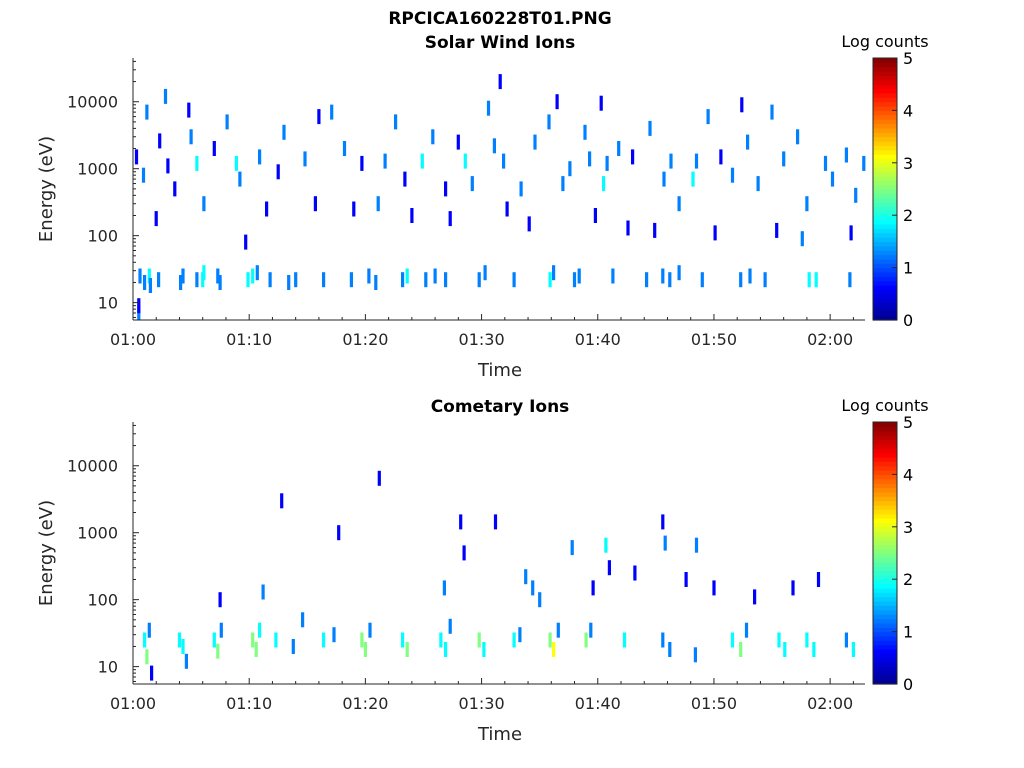 Image resolution: width=1024 pixels, height=768 pixels. I want to click on y-tick-label: 10, so click(108, 303).